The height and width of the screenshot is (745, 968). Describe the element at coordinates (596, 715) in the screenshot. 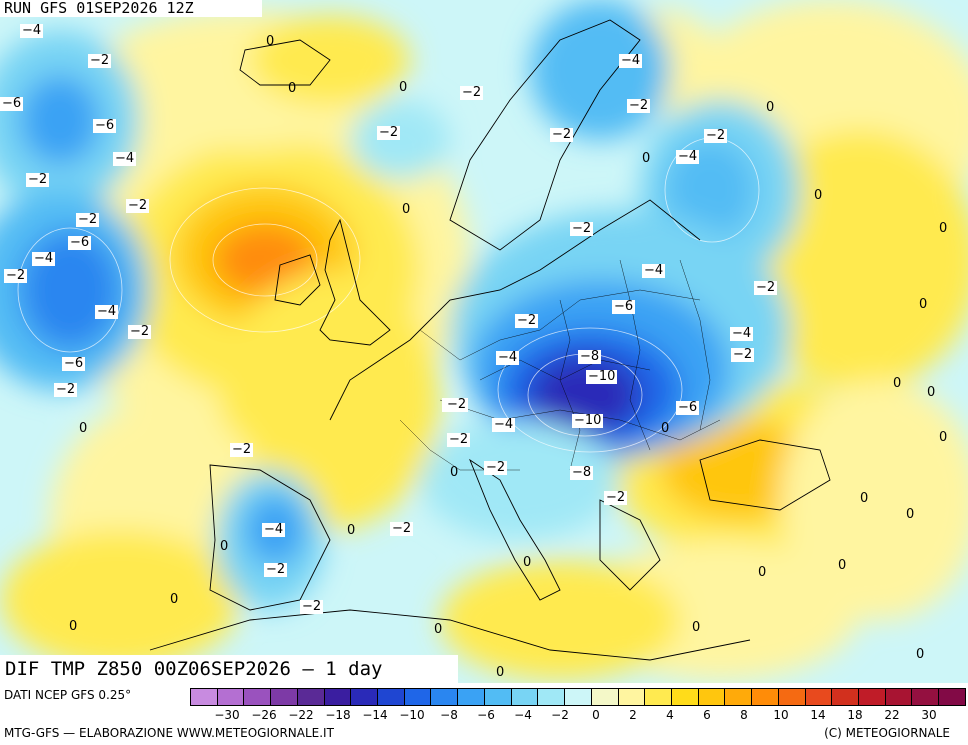

I see `scale-tick-label: 0` at that location.